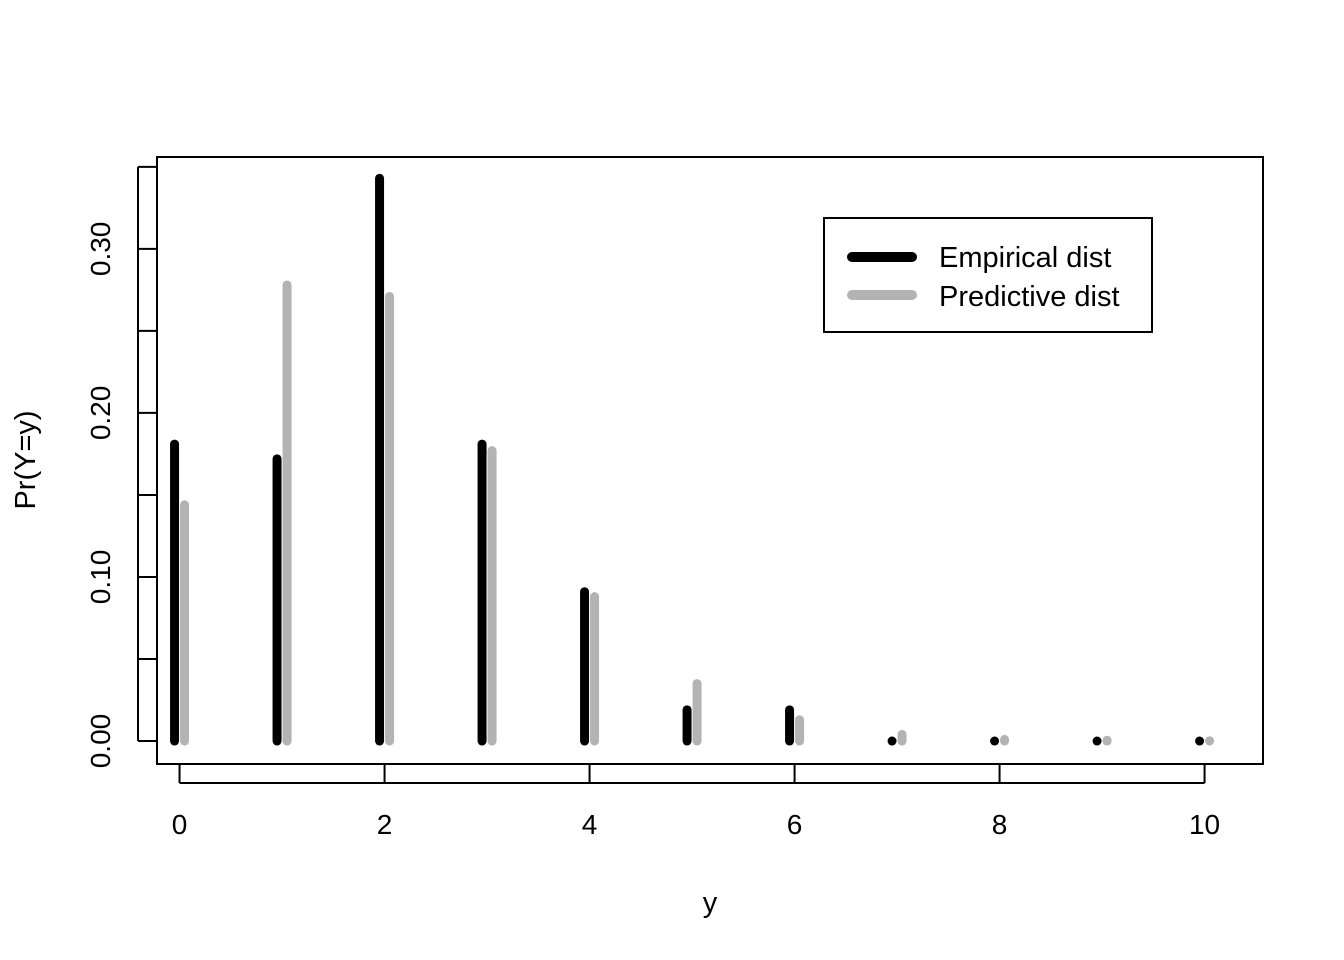 The width and height of the screenshot is (1344, 960). Describe the element at coordinates (795, 824) in the screenshot. I see `x-tick-label: 6` at that location.